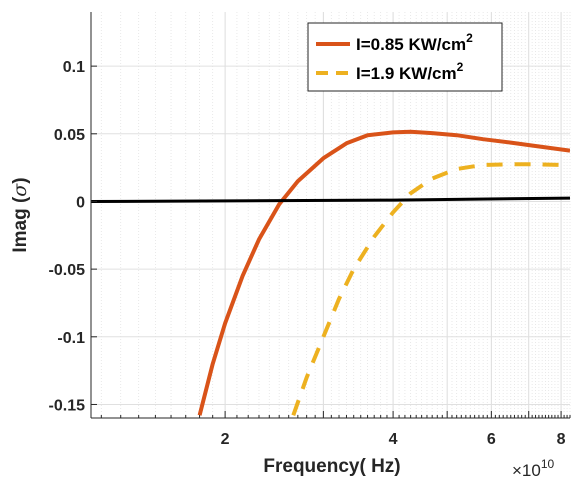  I want to click on x-axis-label: Frequency( Hz), so click(331, 466).